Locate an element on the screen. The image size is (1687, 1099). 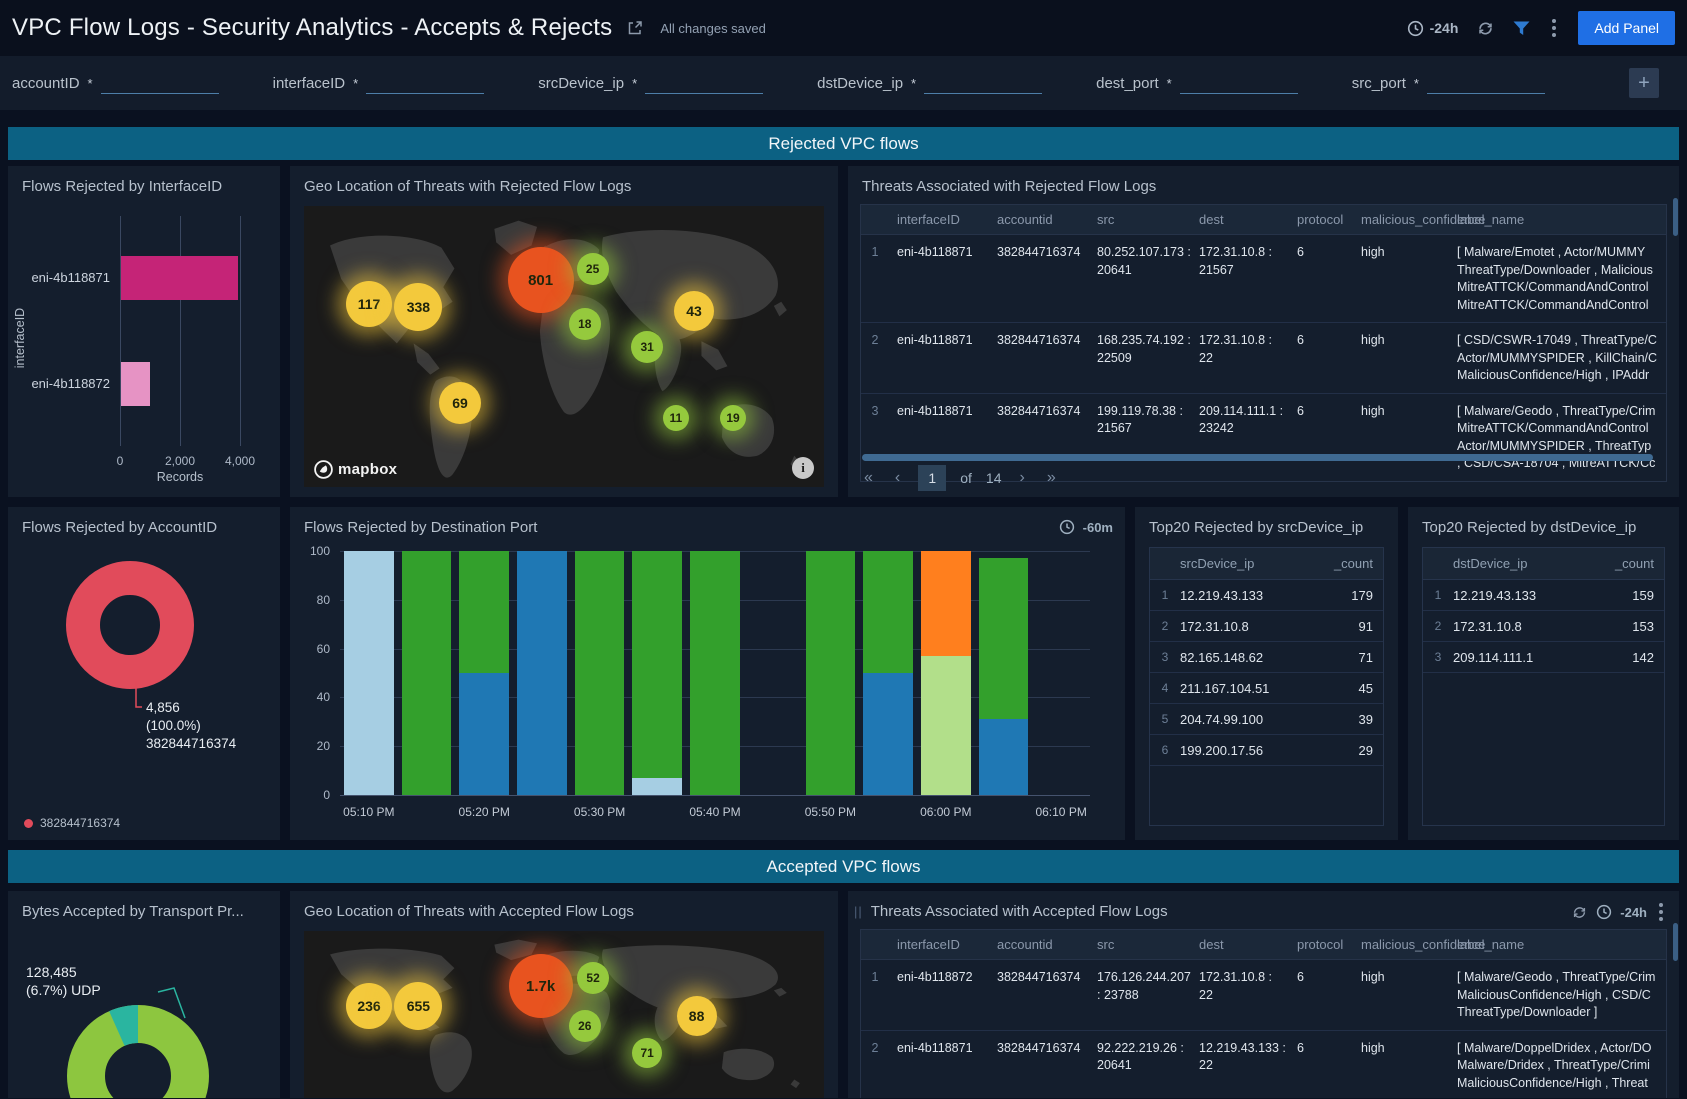
table-row: 2 172.31.10.8 153 is located at coordinates (1543, 626).